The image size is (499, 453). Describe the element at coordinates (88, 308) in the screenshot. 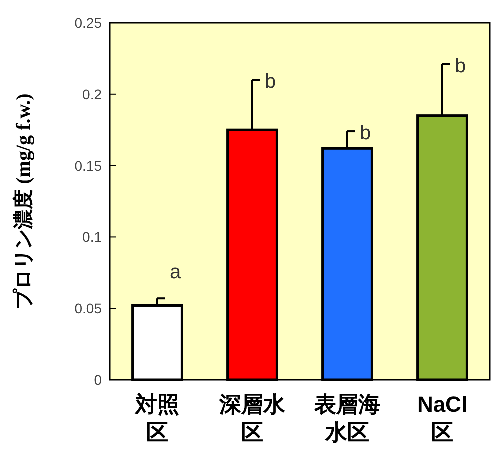

I see `y-tick-label: 0.05` at that location.